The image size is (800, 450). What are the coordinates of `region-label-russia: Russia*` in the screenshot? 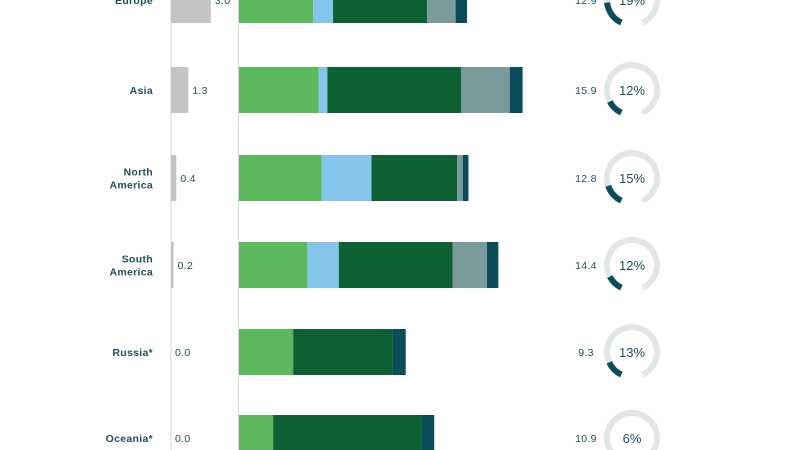 It's located at (132, 353).